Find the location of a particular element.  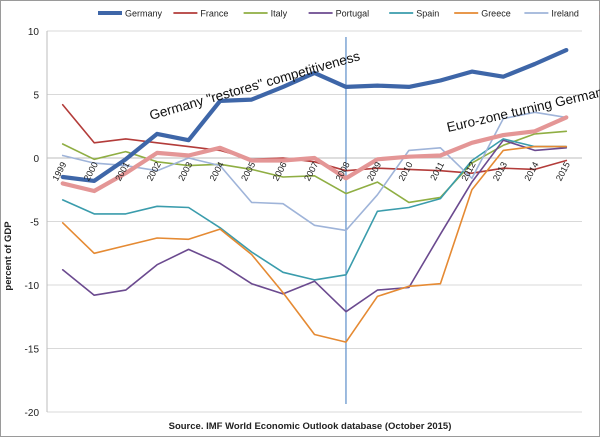

legend-label-ireland: Ireland is located at coordinates (565, 14).